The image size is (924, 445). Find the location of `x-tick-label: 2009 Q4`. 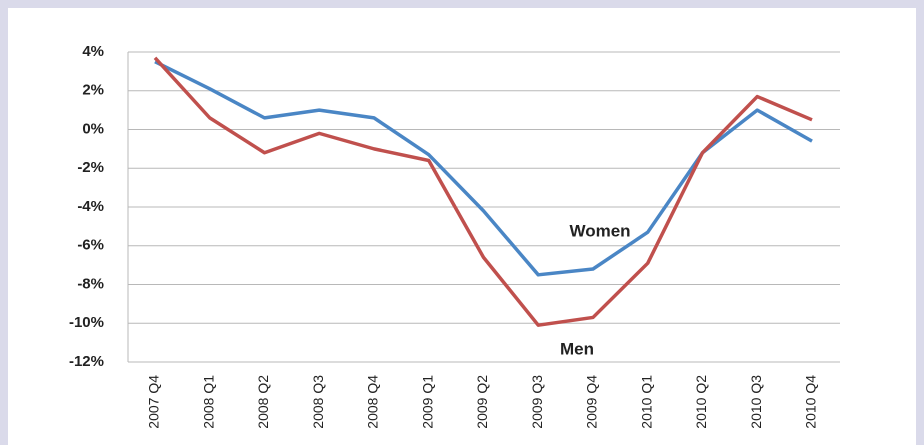

x-tick-label: 2009 Q4 is located at coordinates (592, 402).